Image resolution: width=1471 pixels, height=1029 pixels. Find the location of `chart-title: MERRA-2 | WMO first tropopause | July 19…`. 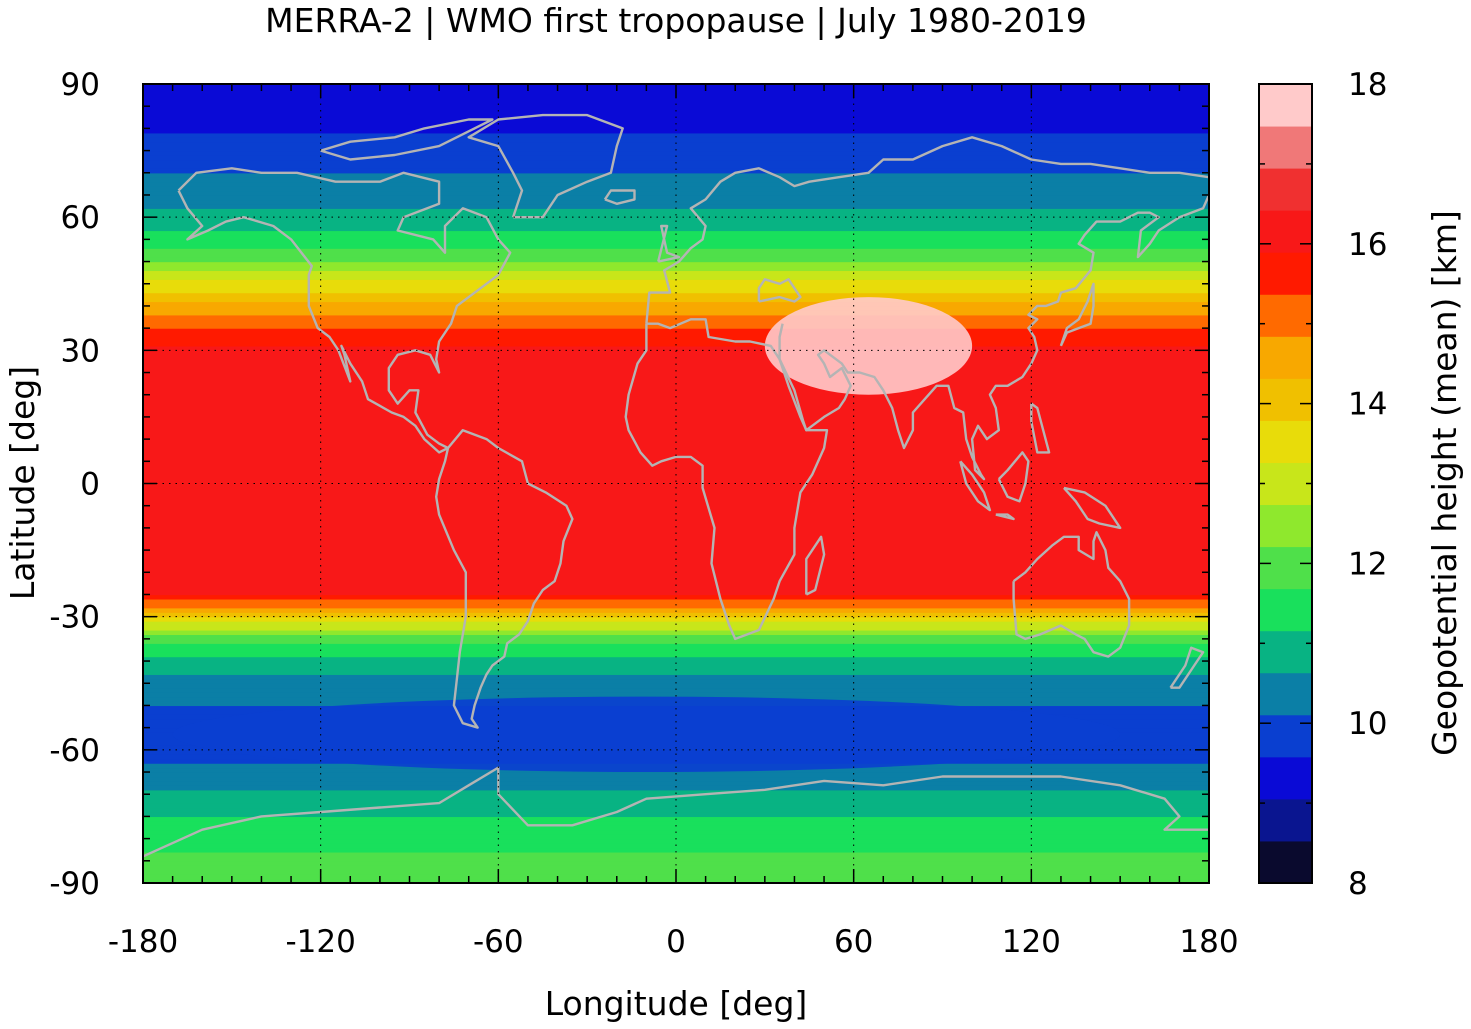

chart-title: MERRA-2 | WMO first tropopause | July 19… is located at coordinates (676, 20).